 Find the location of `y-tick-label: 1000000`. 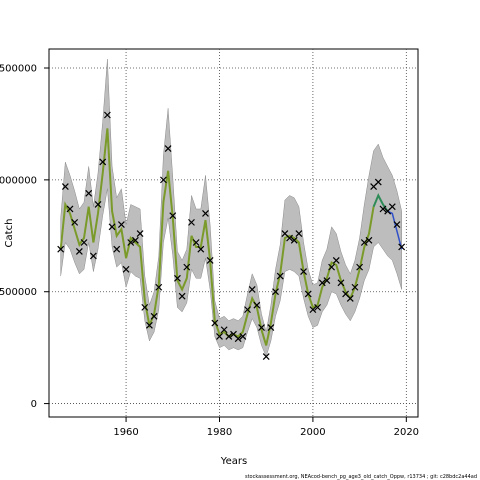

y-tick-label: 1000000 is located at coordinates (18, 180).